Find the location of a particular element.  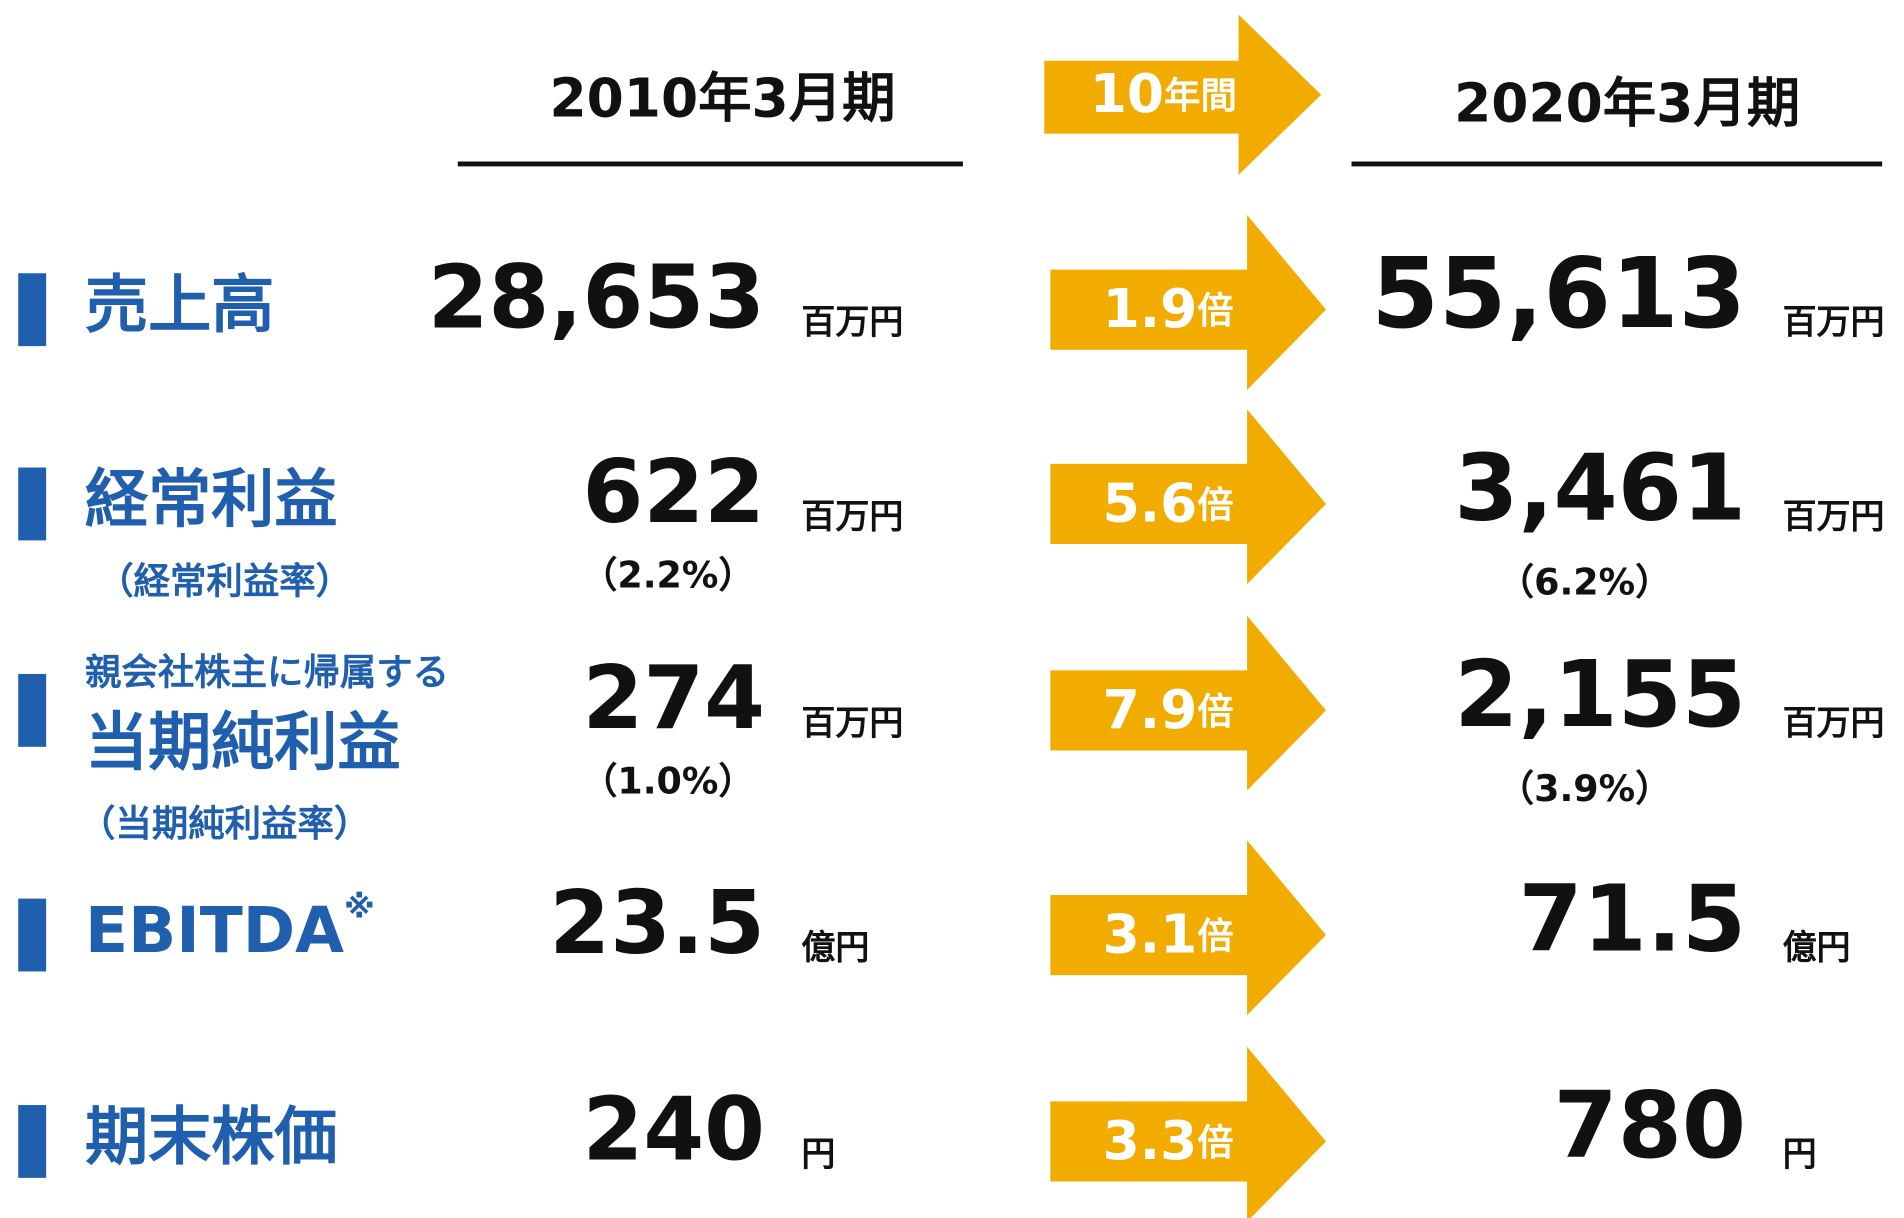

multiplier: 5.6倍 is located at coordinates (1168, 502).